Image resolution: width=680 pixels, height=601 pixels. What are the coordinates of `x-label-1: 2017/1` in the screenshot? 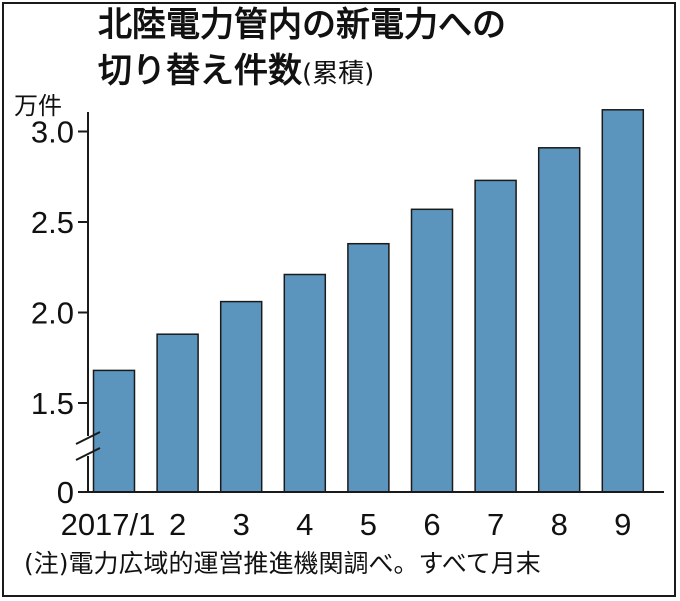 It's located at (108, 524).